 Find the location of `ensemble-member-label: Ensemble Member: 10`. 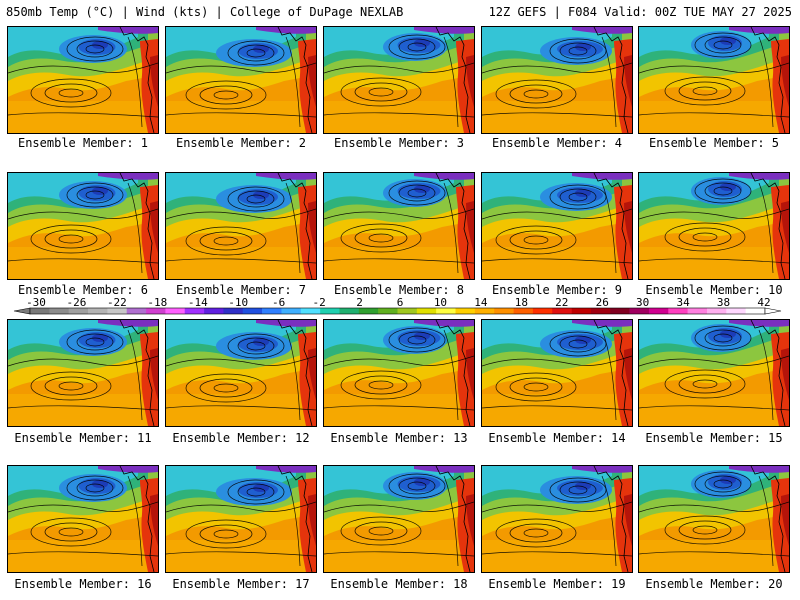

ensemble-member-label: Ensemble Member: 10 is located at coordinates (714, 290).